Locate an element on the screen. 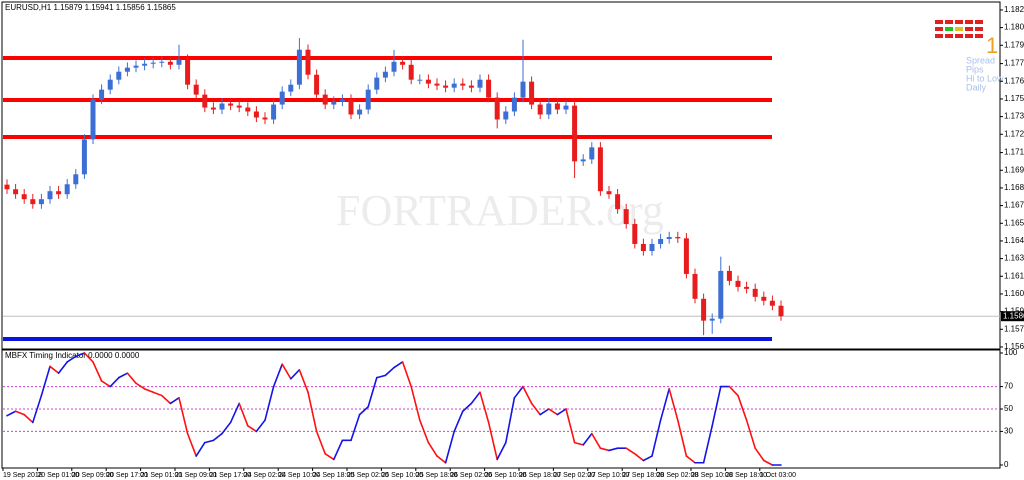  info-label: Hi to Low is located at coordinates (985, 78).